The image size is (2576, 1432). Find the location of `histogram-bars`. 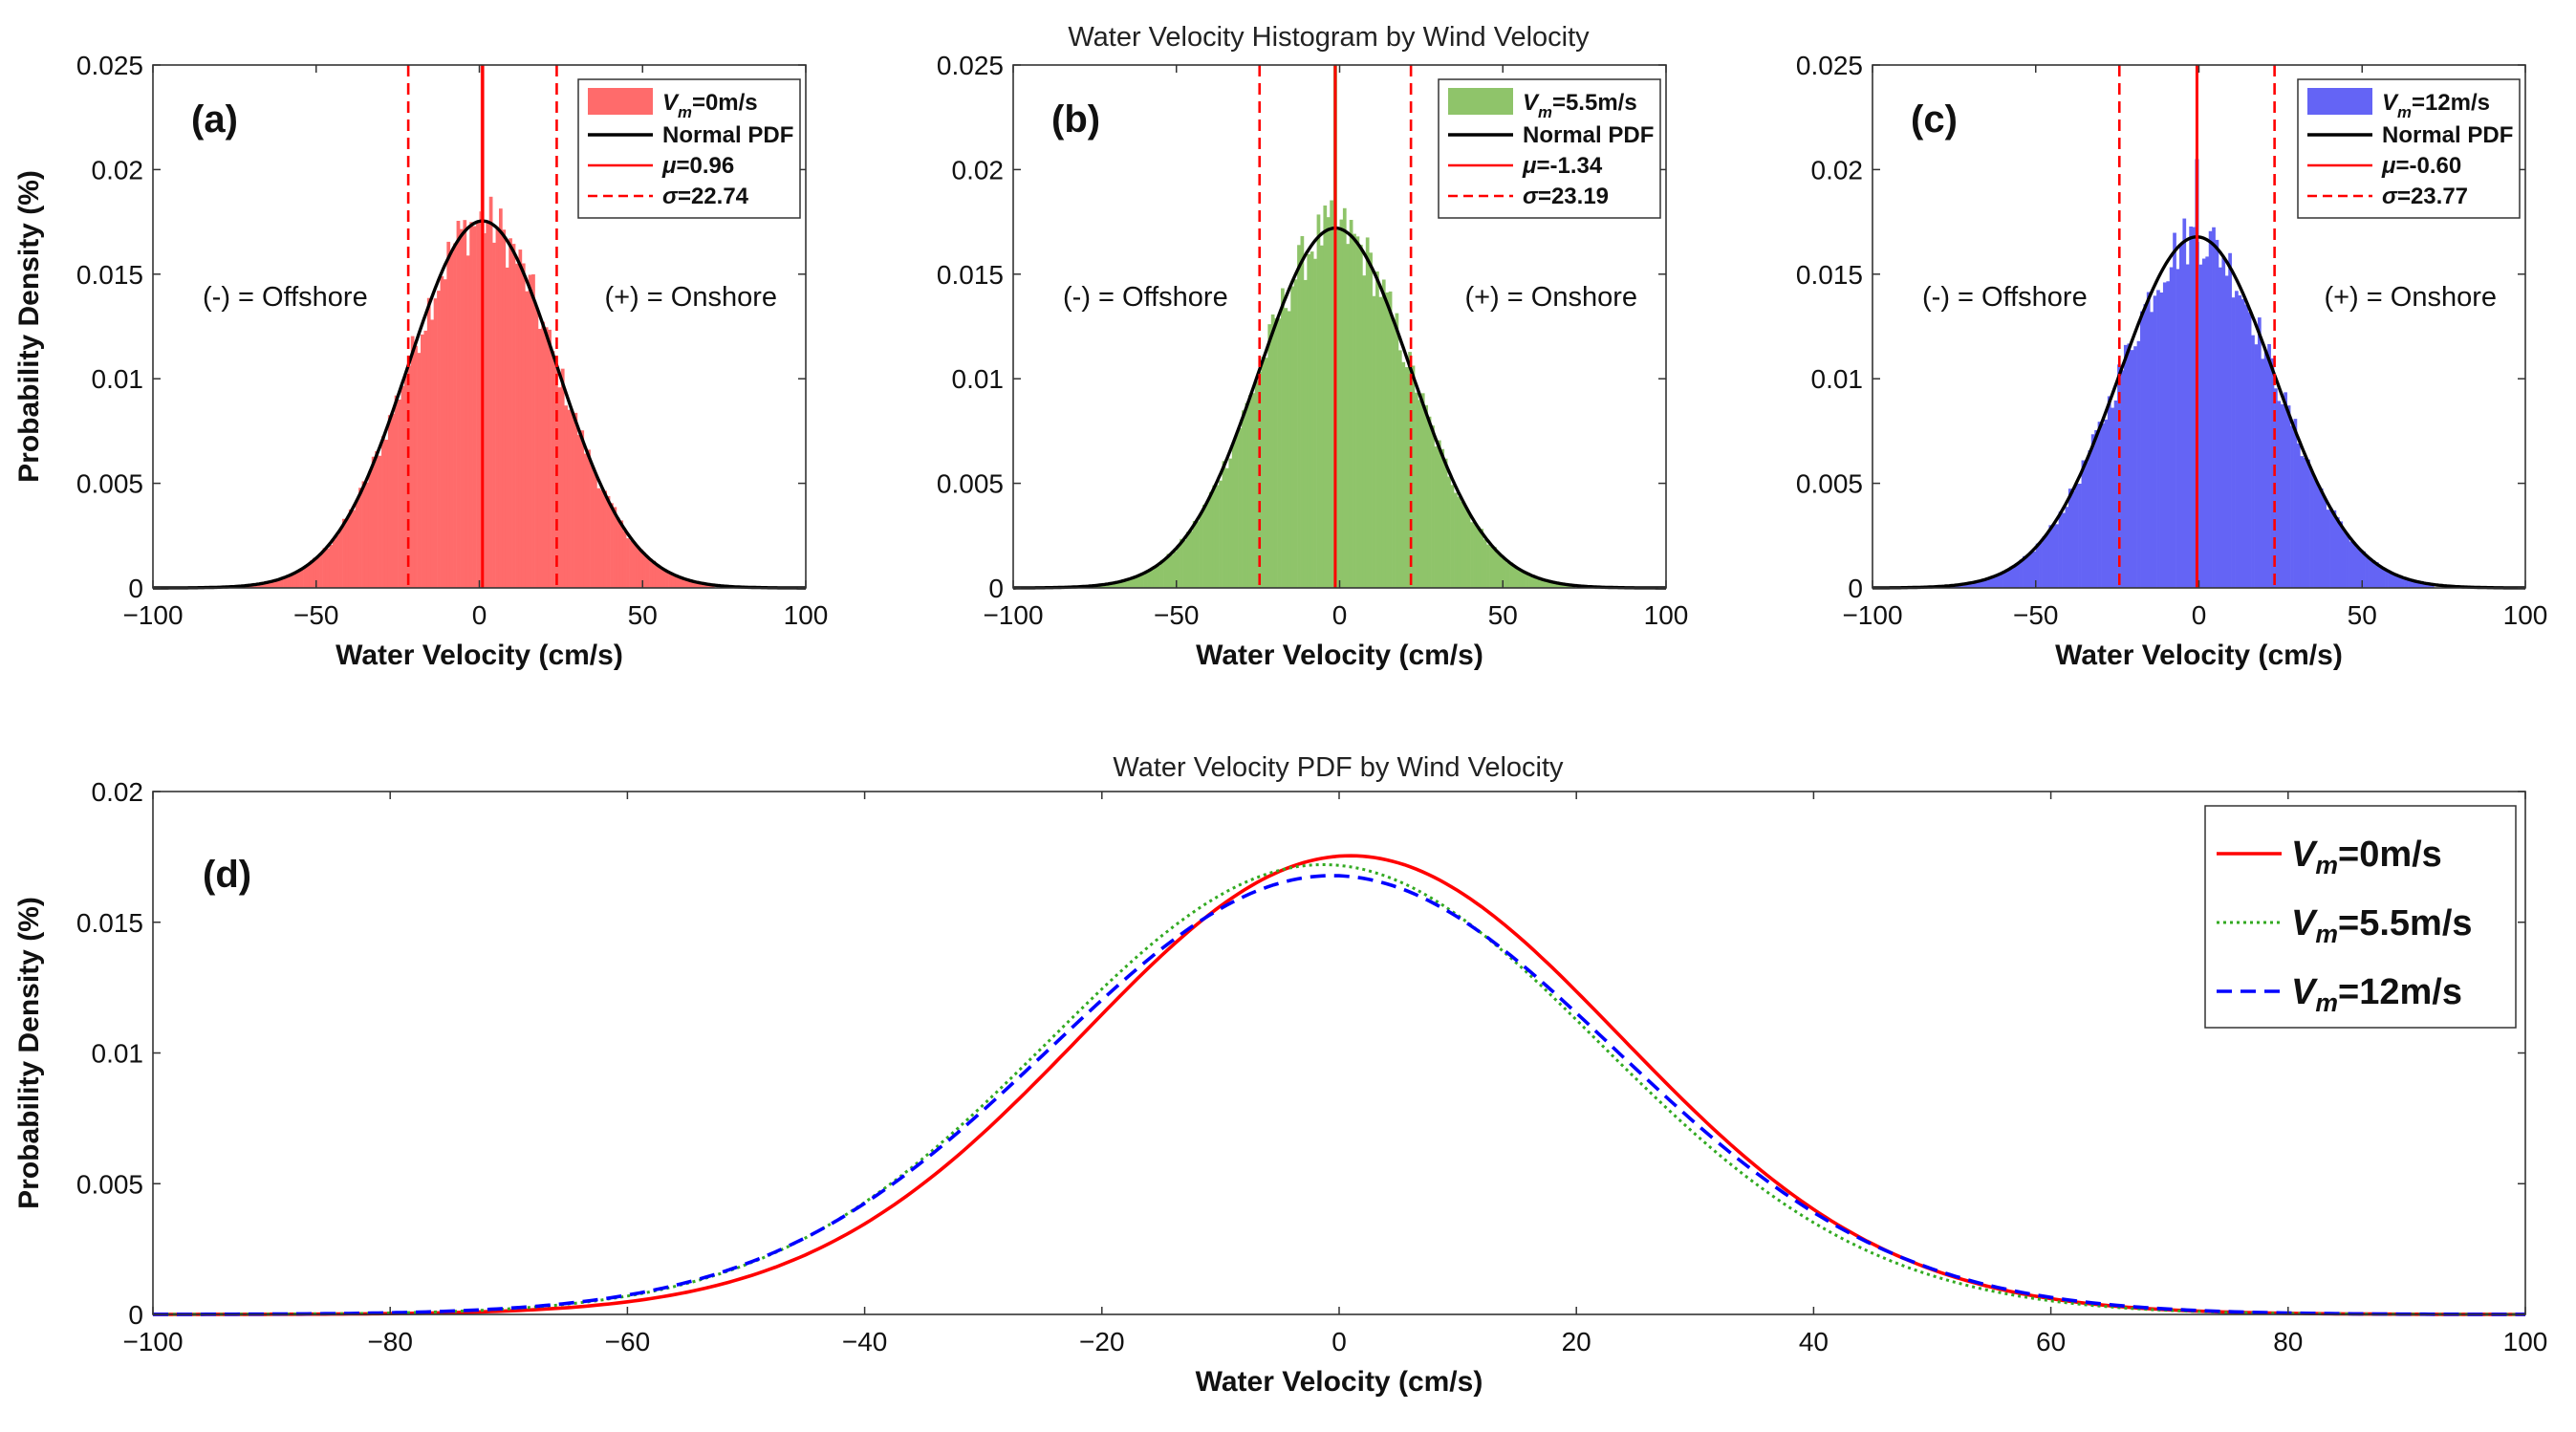

histogram-bars is located at coordinates (1330, 327).